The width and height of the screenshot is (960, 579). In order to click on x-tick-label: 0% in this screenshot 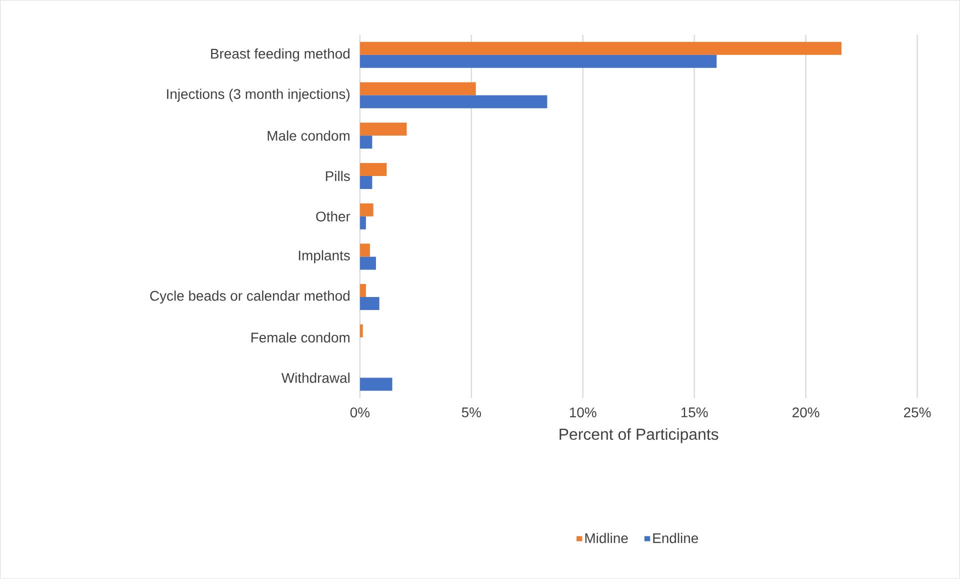, I will do `click(360, 413)`.